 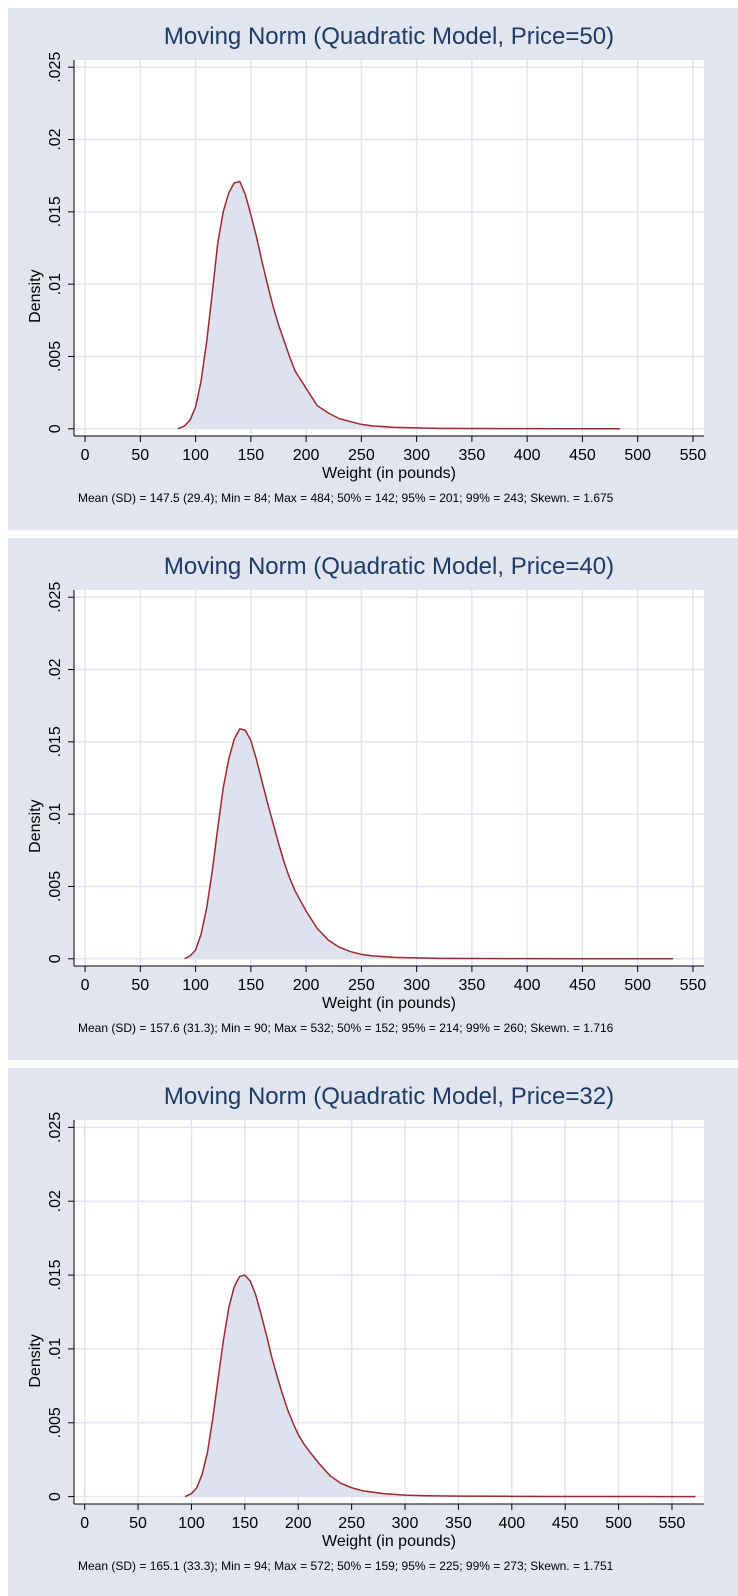 I want to click on chart-title: Moving Norm (Quadratic Model, Price=50), so click(x=389, y=36).